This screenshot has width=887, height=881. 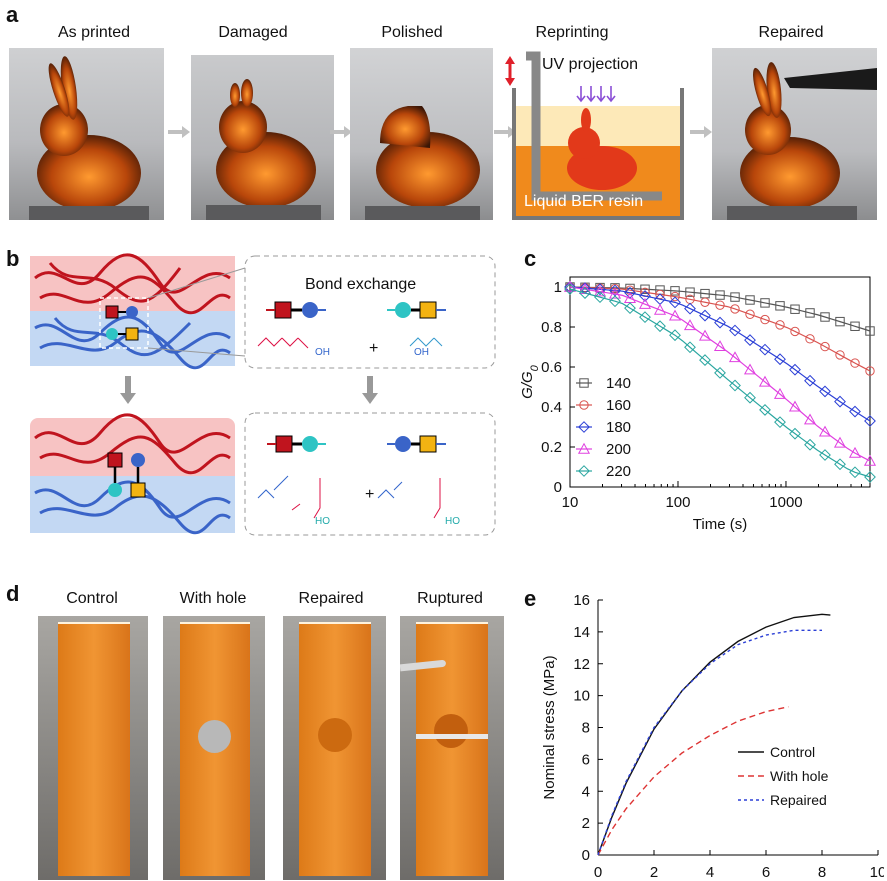 I want to click on x-tick-label: 4, so click(x=710, y=872).